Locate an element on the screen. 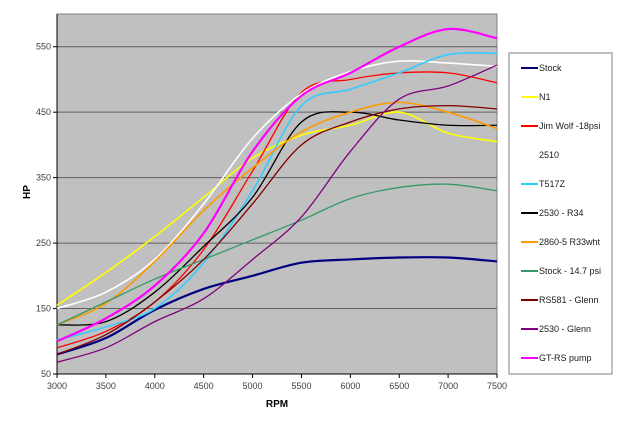 The height and width of the screenshot is (431, 623). y-tick-label: 350 is located at coordinates (43, 178).